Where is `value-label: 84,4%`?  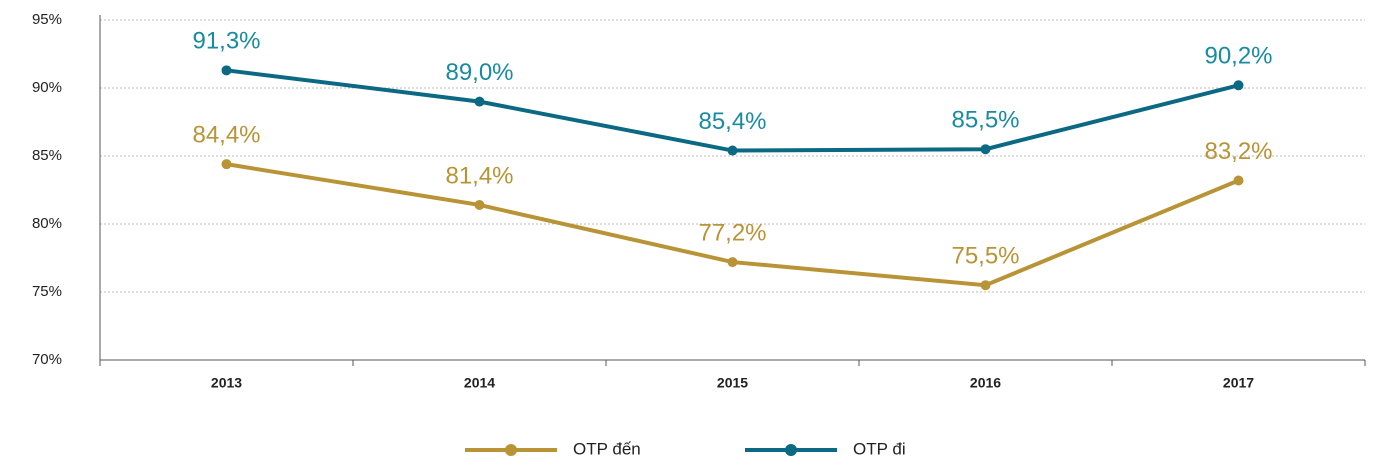 value-label: 84,4% is located at coordinates (226, 135).